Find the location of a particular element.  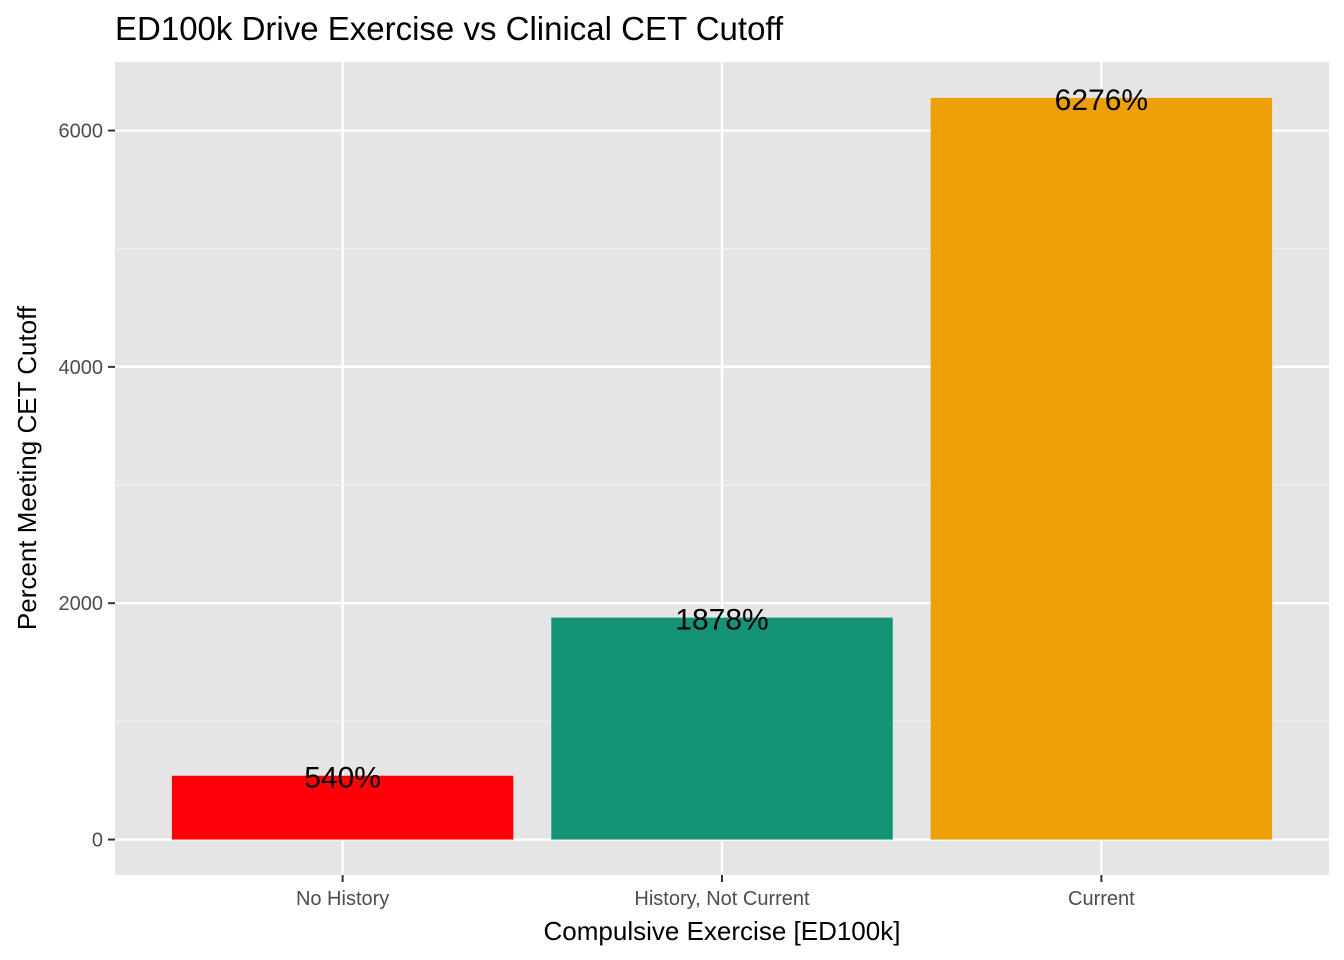

y-tick-label: 4000 is located at coordinates (81, 368).